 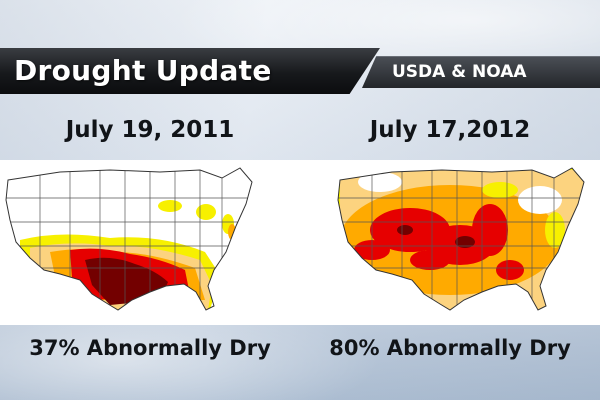 What do you see at coordinates (150, 348) in the screenshot?
I see `stat-2011: 37% Abnormally Dry` at bounding box center [150, 348].